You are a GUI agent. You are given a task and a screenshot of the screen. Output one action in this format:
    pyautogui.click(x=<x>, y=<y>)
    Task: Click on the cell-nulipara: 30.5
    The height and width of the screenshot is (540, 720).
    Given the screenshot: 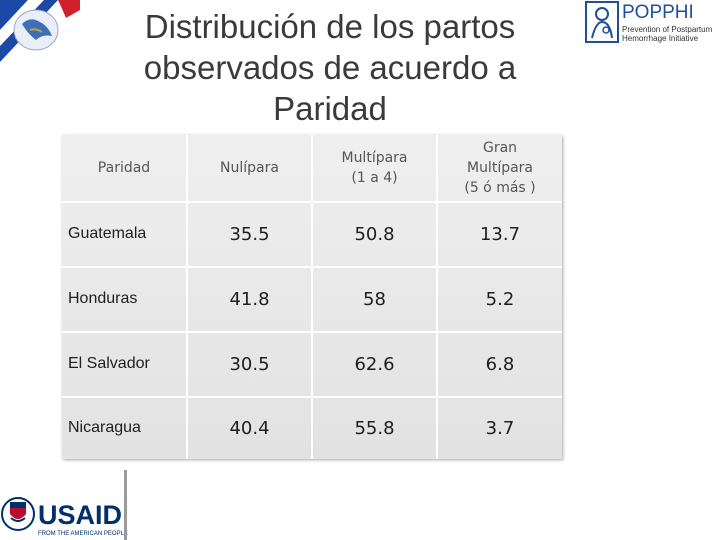 What is the action you would take?
    pyautogui.click(x=250, y=364)
    